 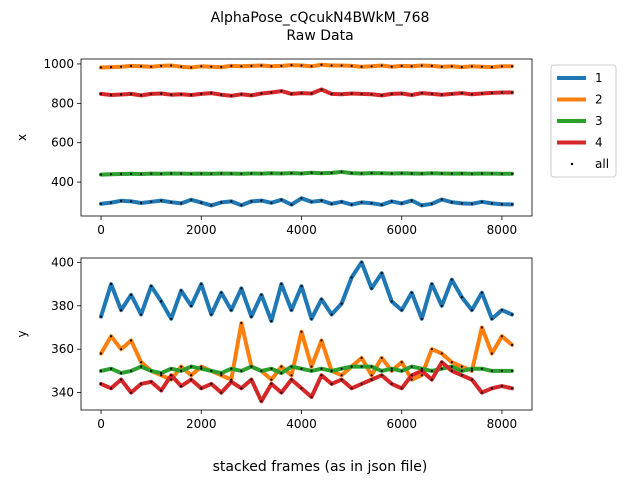 What do you see at coordinates (301, 230) in the screenshot?
I see `x-tick-label: 4000` at bounding box center [301, 230].